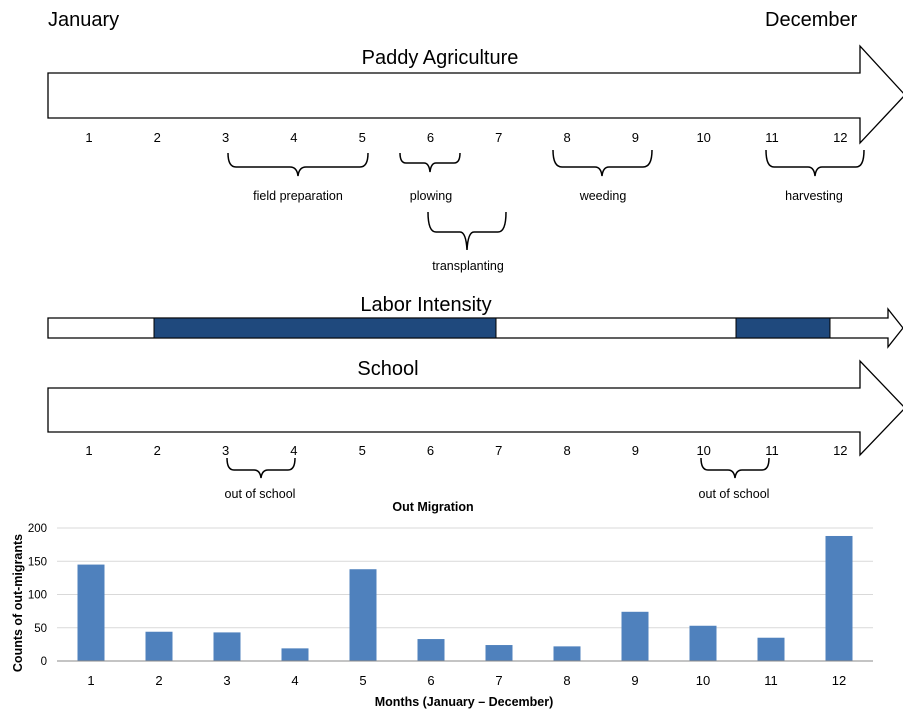  What do you see at coordinates (88, 137) in the screenshot?
I see `paddy-month-1: 1` at bounding box center [88, 137].